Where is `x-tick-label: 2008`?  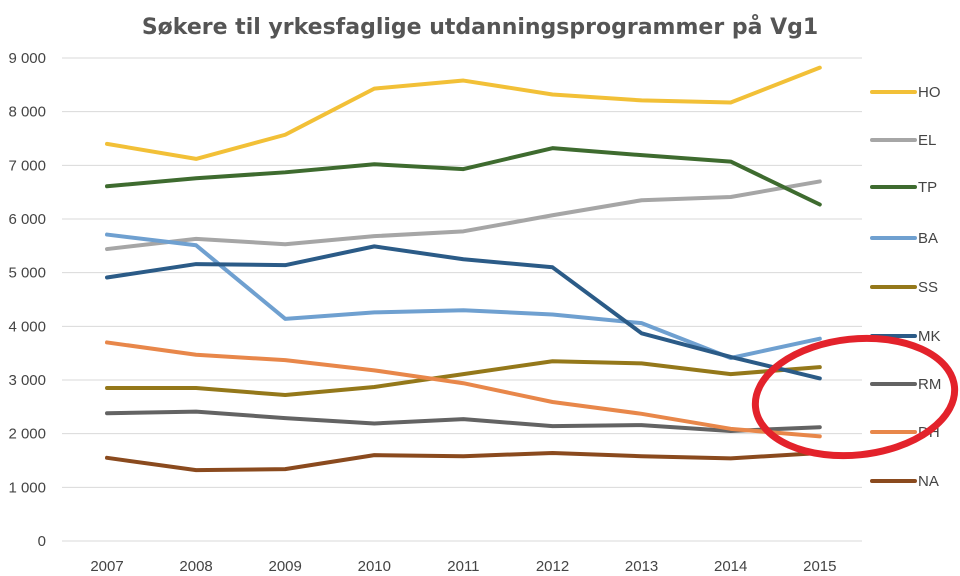
x-tick-label: 2008 is located at coordinates (195, 566).